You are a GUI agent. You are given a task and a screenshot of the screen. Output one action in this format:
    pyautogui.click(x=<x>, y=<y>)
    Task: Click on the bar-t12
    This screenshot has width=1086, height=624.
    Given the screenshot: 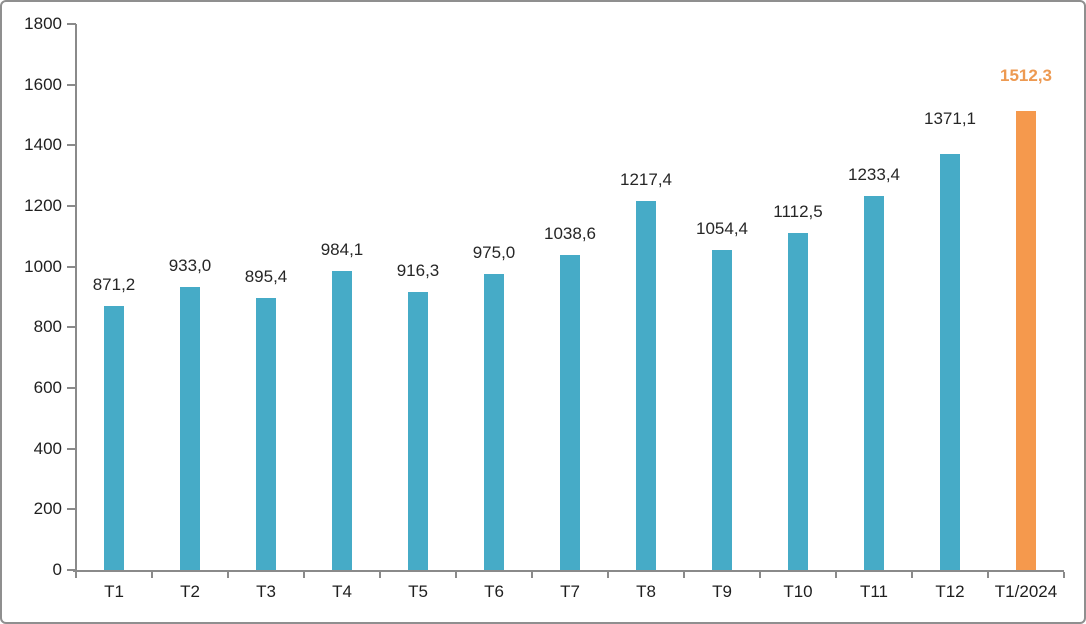 What is the action you would take?
    pyautogui.click(x=950, y=362)
    